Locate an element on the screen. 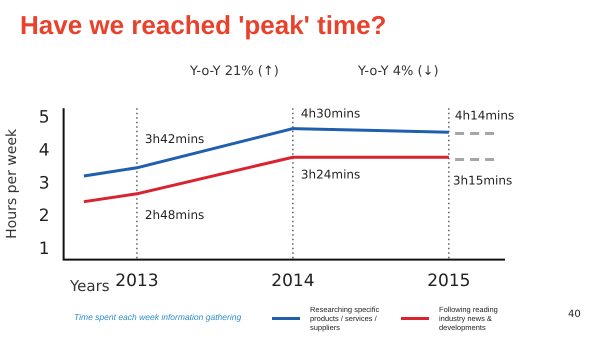 This screenshot has width=600, height=338. y-tick-label: 5 is located at coordinates (44, 117).